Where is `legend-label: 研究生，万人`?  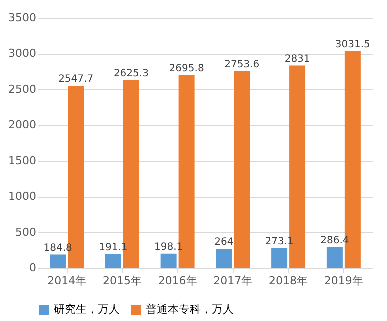
legend-label: 研究生，万人 is located at coordinates (87, 309).